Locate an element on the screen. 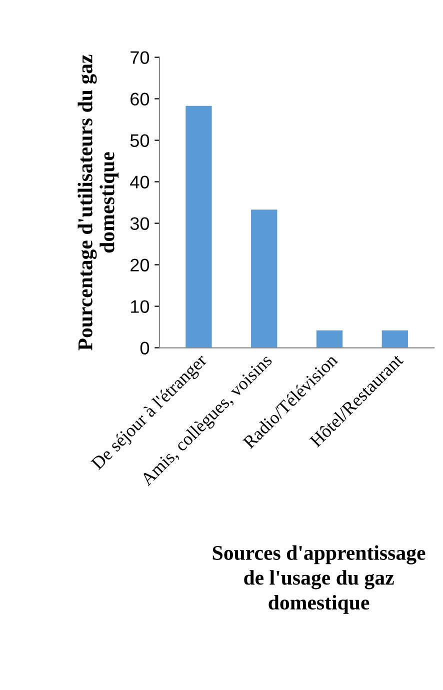 Image resolution: width=443 pixels, height=690 pixels. y-tick-label: 40 is located at coordinates (140, 182).